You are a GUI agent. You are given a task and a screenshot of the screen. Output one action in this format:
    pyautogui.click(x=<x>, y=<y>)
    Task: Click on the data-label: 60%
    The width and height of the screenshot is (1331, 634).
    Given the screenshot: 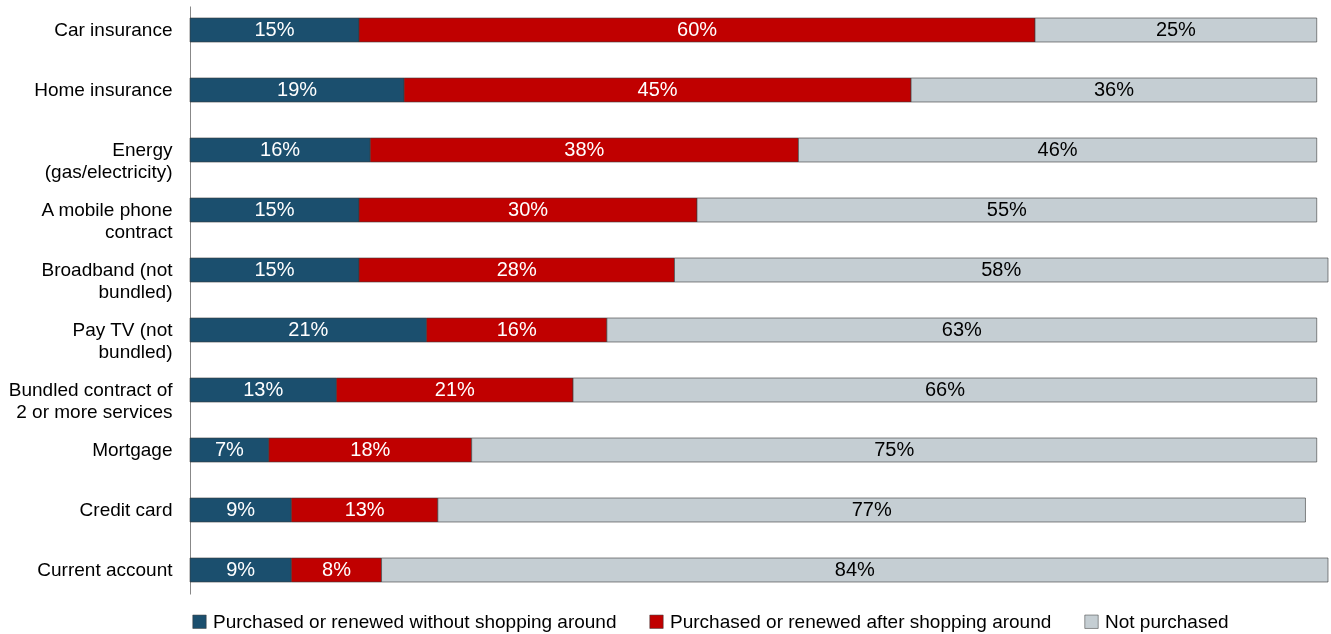 What is the action you would take?
    pyautogui.click(x=697, y=29)
    